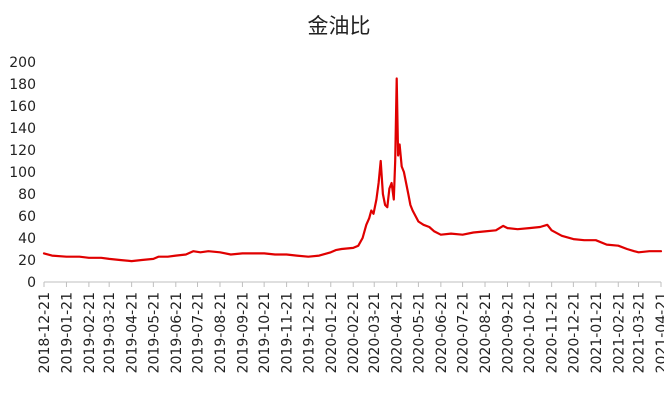 The height and width of the screenshot is (396, 664). Describe the element at coordinates (464, 332) in the screenshot. I see `x-tick-label: 2020-07-21` at that location.